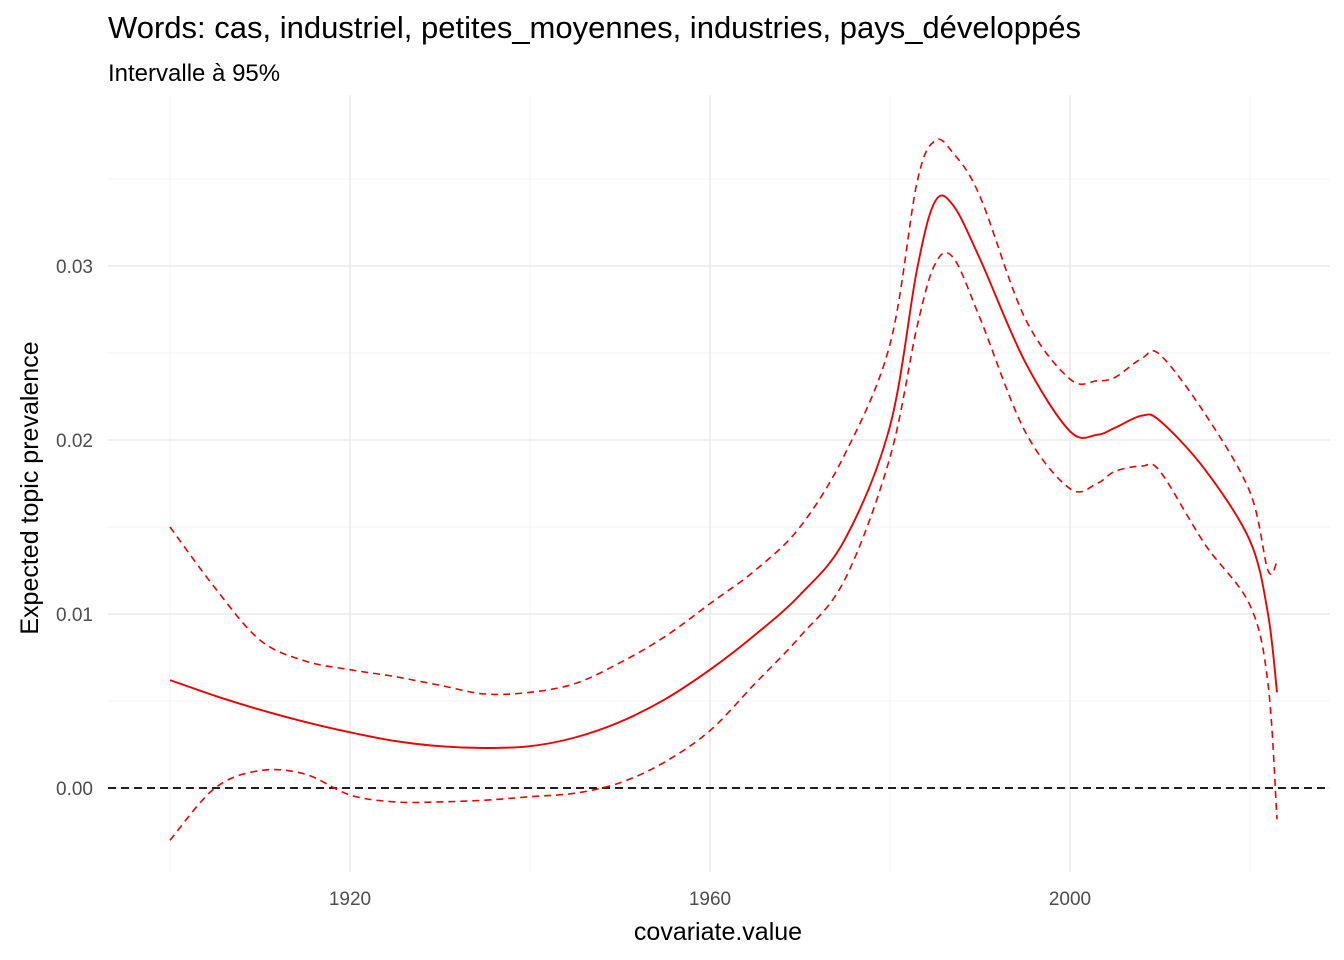  What do you see at coordinates (74, 528) in the screenshot?
I see `y-axis-ticks: 0.00 0.01 0.02 0.03` at bounding box center [74, 528].